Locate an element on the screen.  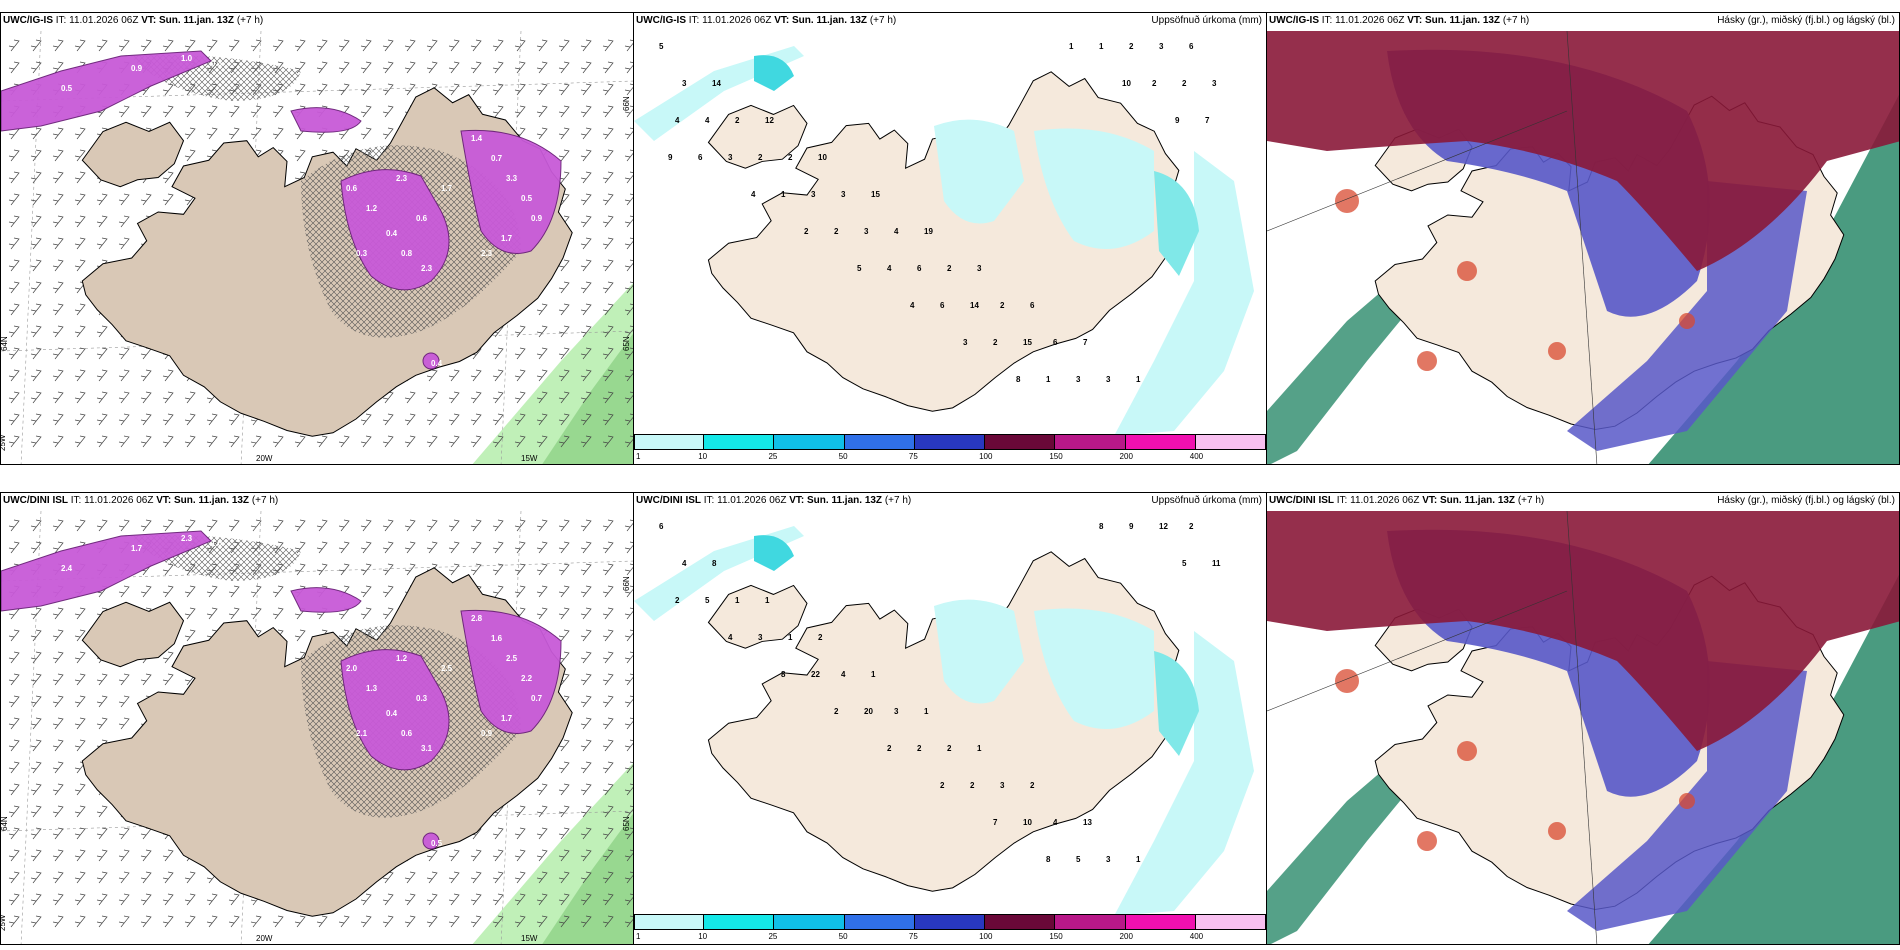
colorbar-tick-label: 400 is located at coordinates (1196, 936).